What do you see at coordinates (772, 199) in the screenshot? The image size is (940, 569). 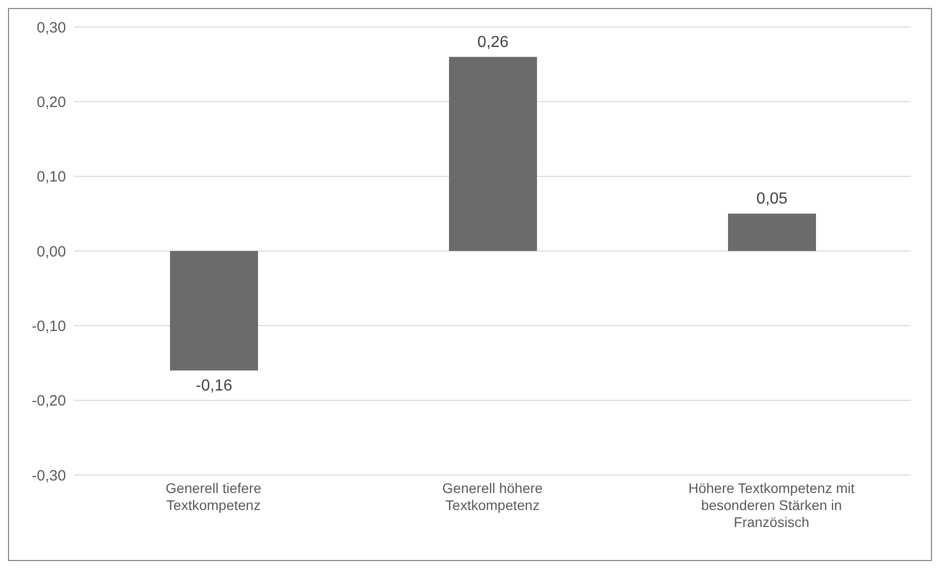 I see `data-label: 0,05` at bounding box center [772, 199].